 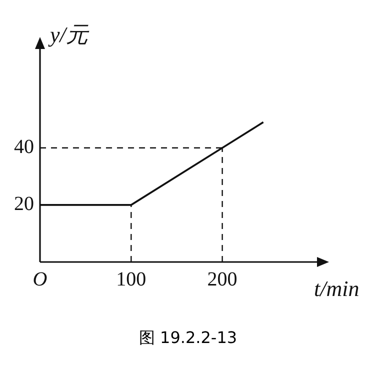 I want to click on x-tick-label: 100, so click(x=131, y=279).